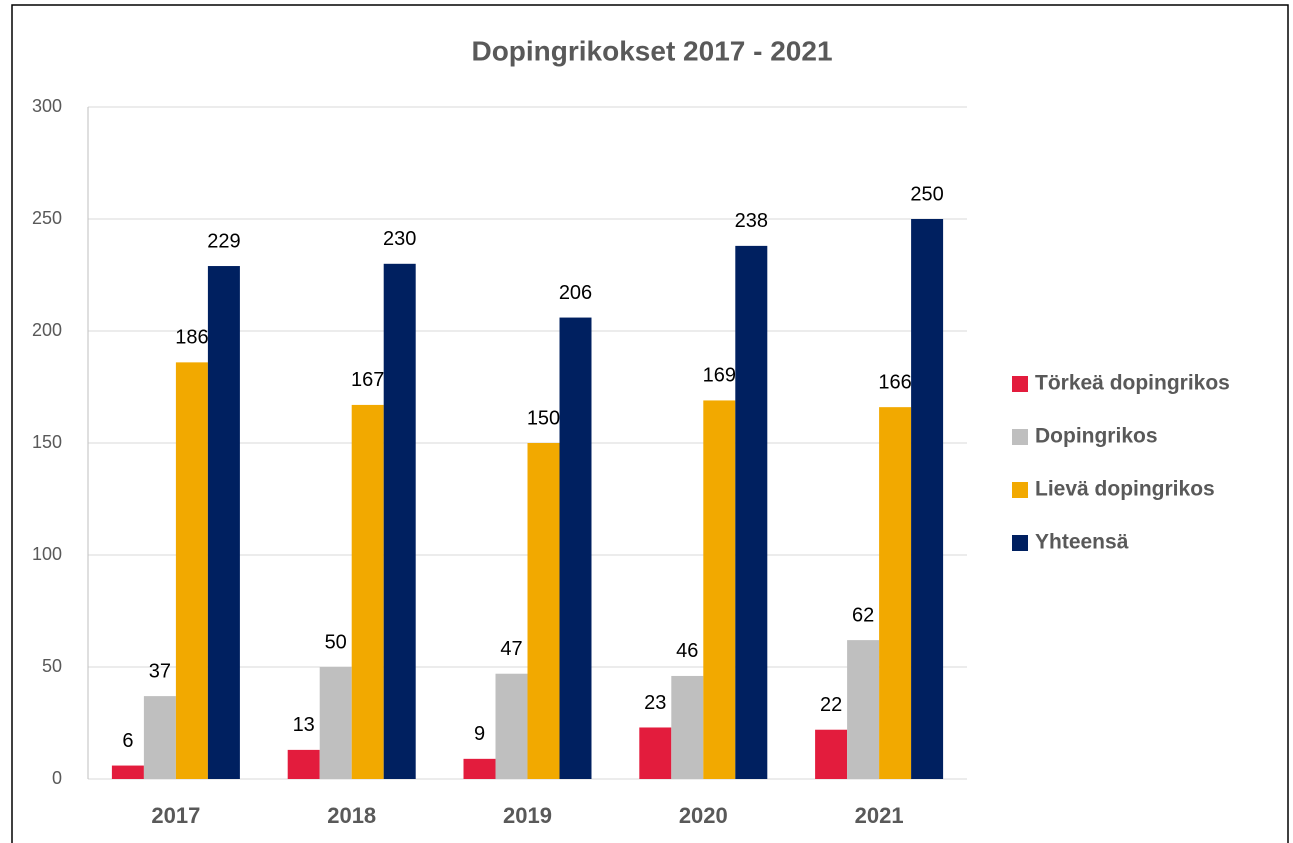  I want to click on value-label: 47, so click(511, 649).